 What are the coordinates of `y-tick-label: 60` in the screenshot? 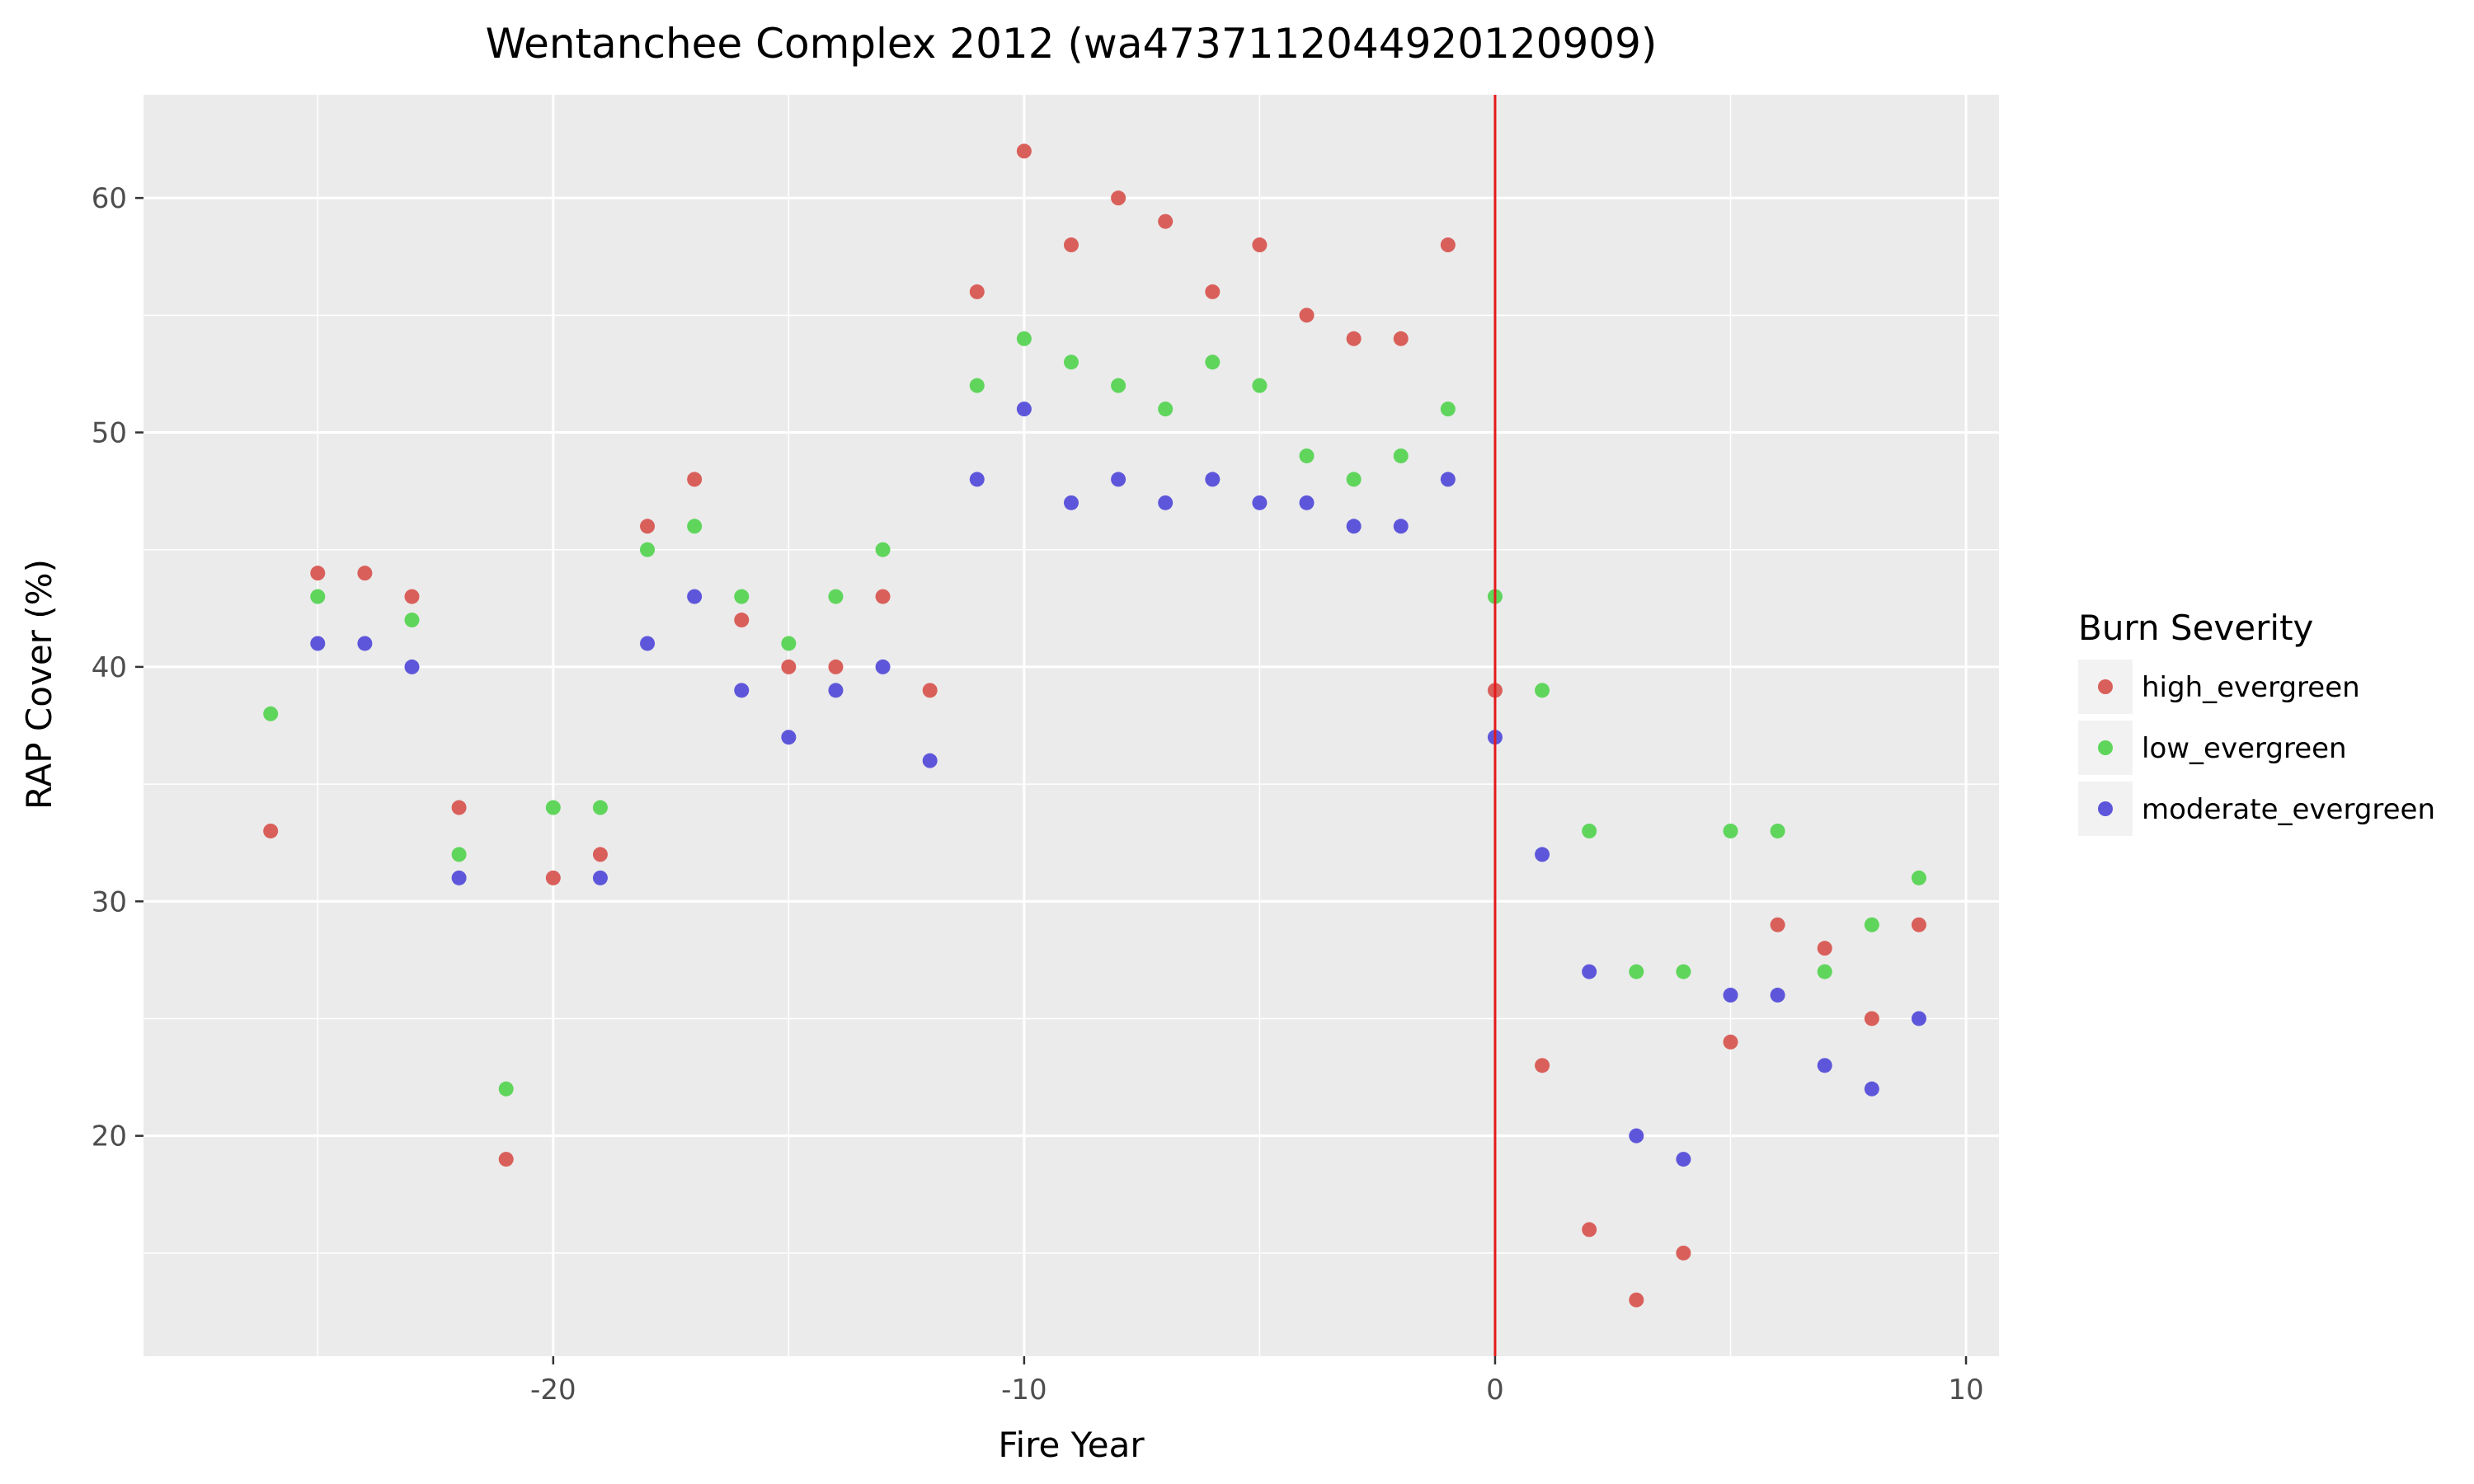 It's located at (109, 198).